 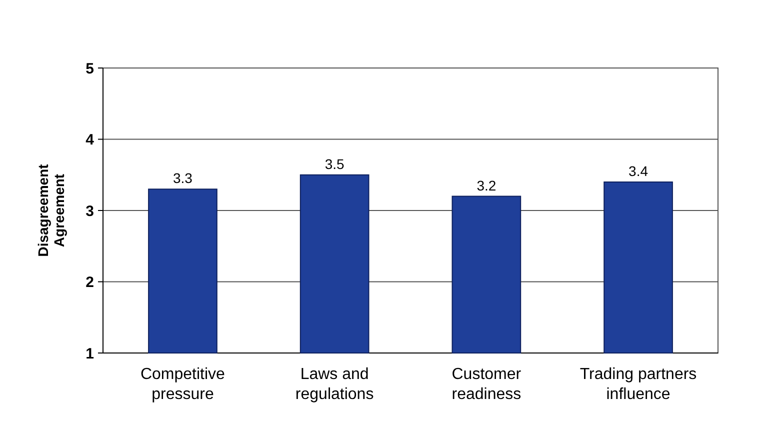 What do you see at coordinates (638, 384) in the screenshot?
I see `x-tick-label: Trading partners influence` at bounding box center [638, 384].